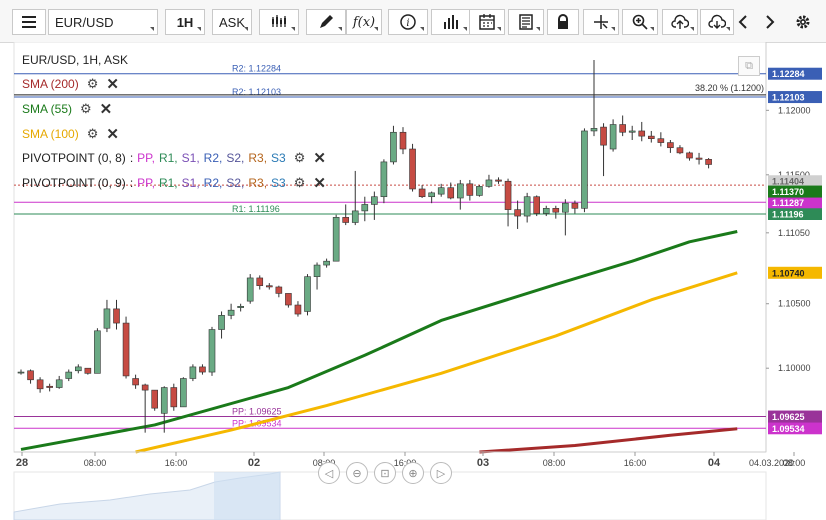 The image size is (826, 520). I want to click on download-button, so click(717, 22).